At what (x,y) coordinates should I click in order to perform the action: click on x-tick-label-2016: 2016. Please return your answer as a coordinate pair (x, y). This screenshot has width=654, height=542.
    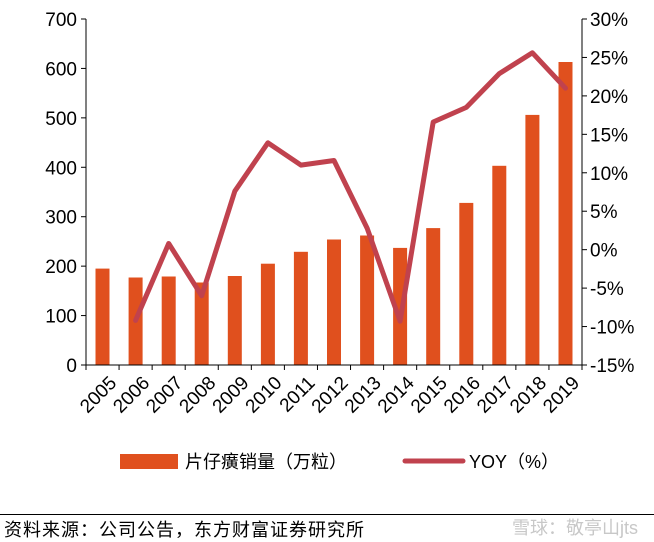
    Looking at the image, I should click on (462, 395).